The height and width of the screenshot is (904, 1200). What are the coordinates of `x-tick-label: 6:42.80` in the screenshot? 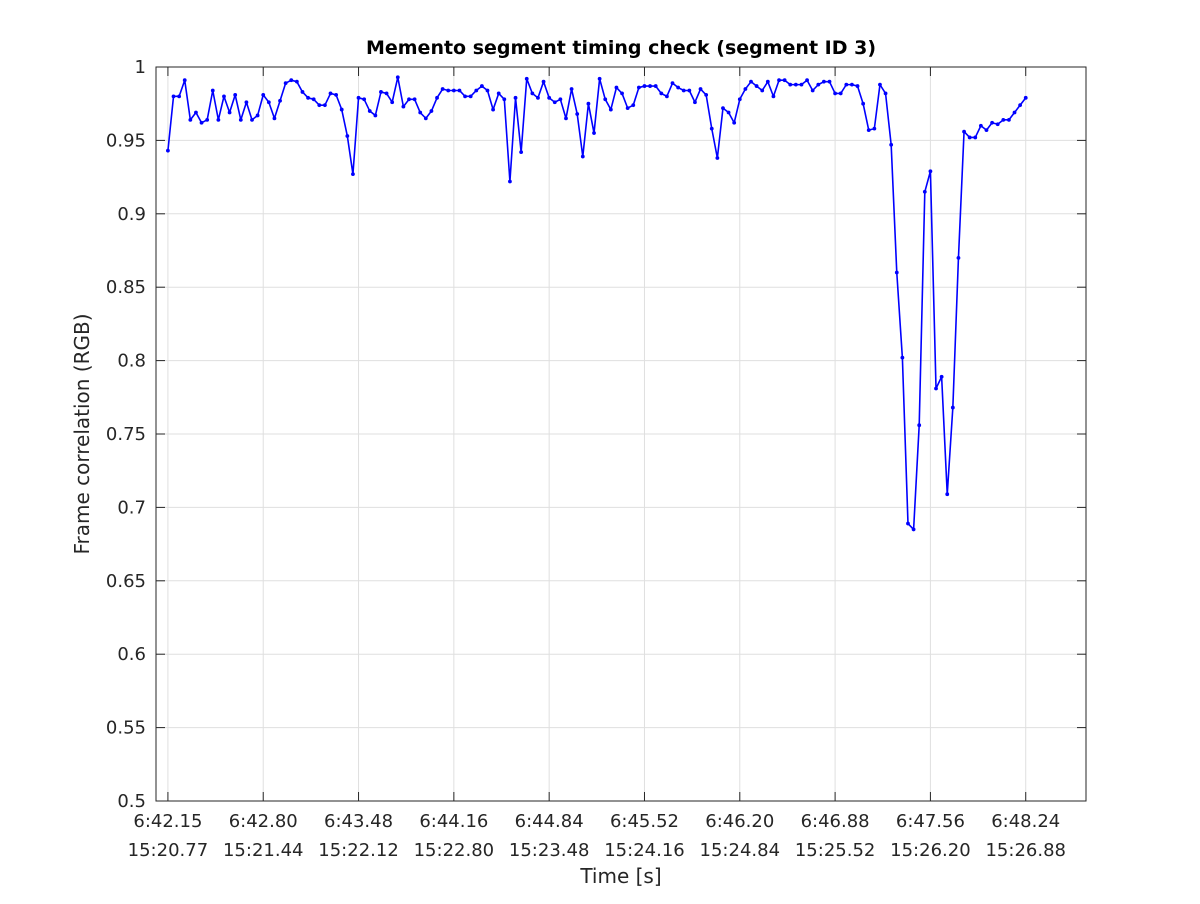 It's located at (263, 821).